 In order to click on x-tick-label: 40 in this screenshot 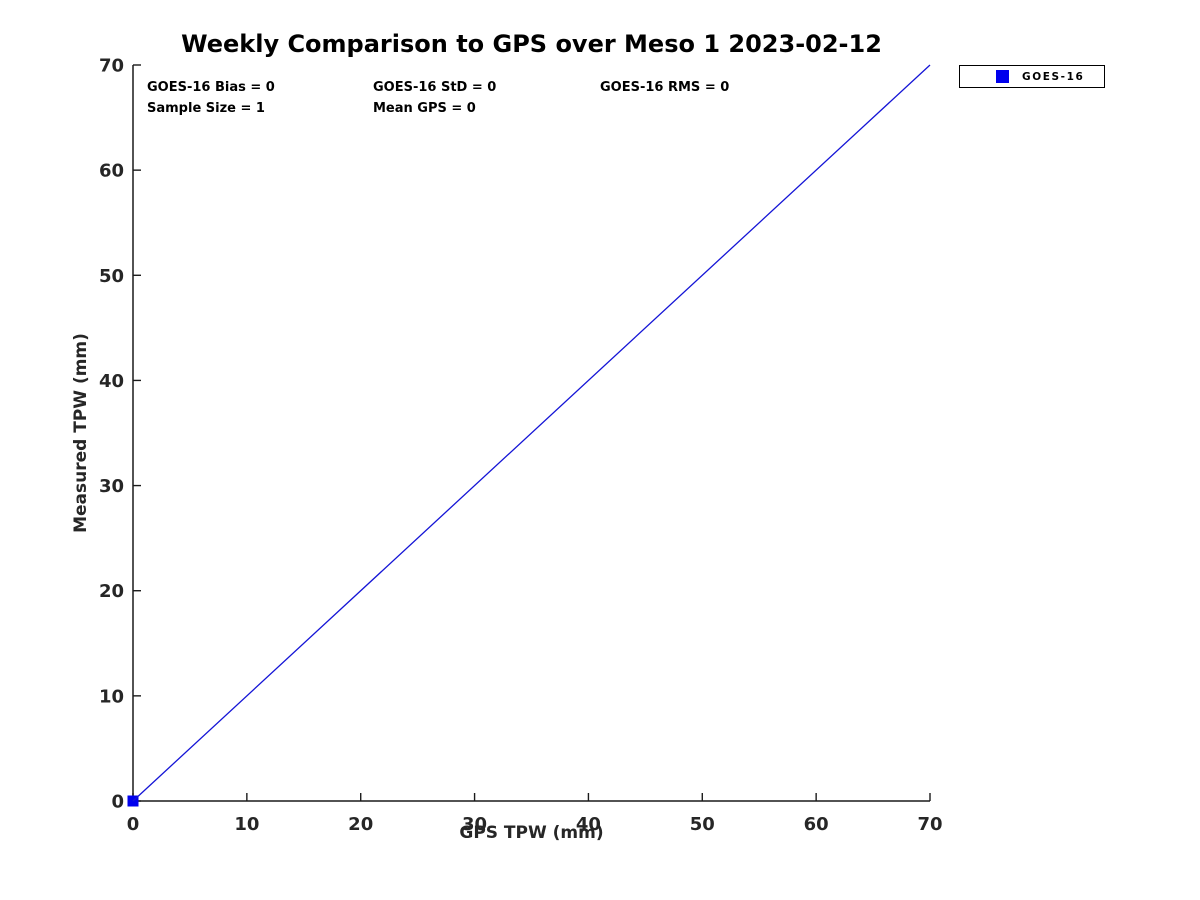, I will do `click(588, 824)`.